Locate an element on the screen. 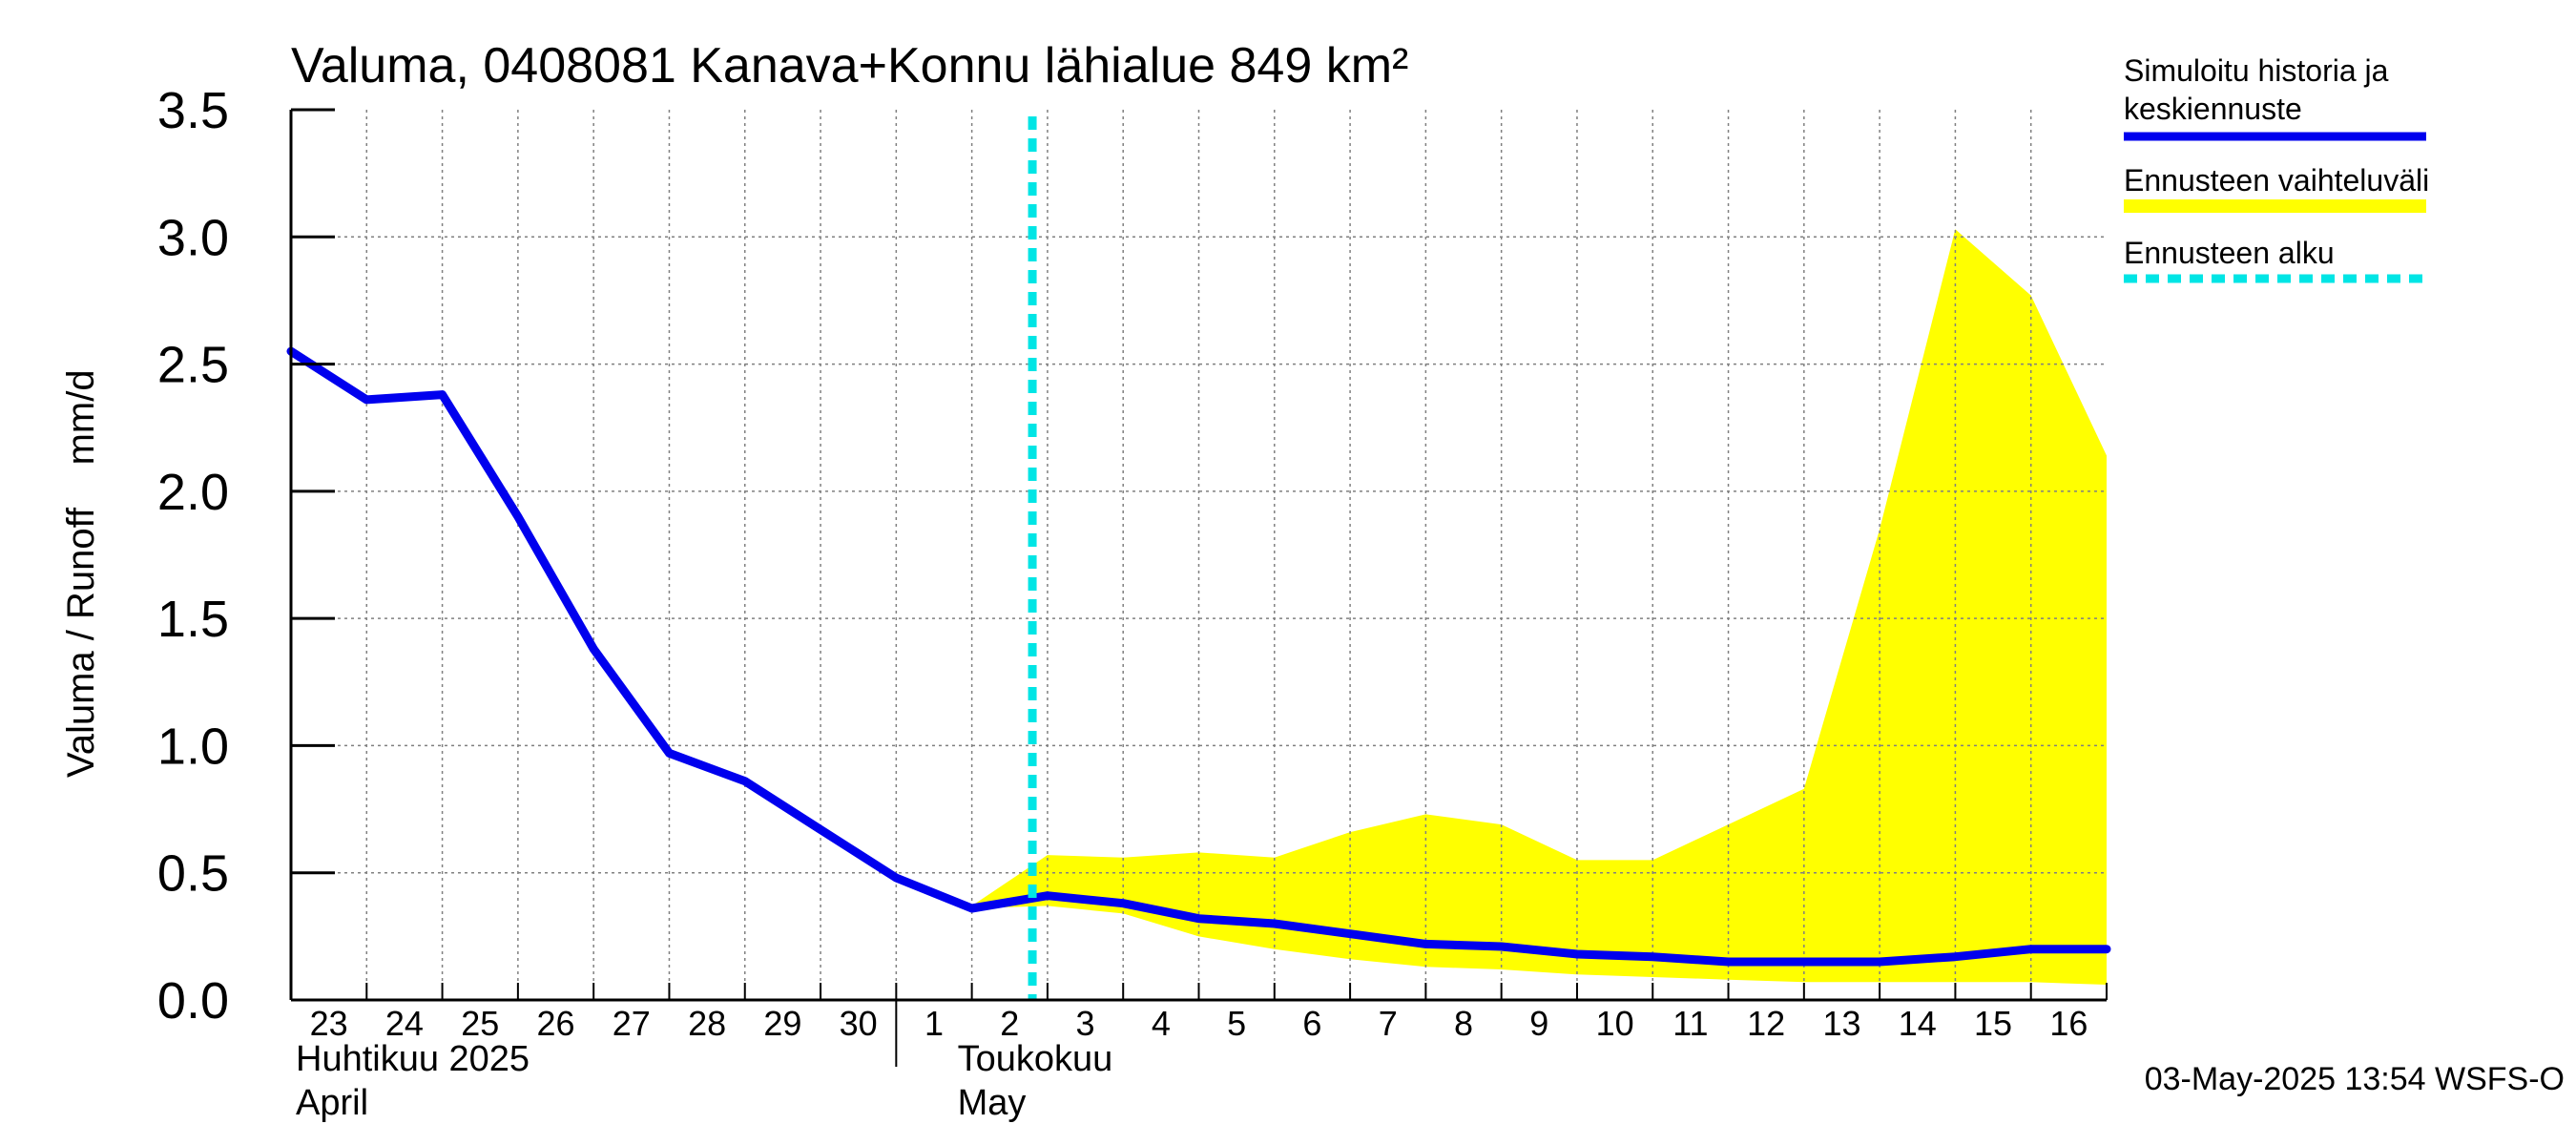 The width and height of the screenshot is (2576, 1145). x-tick-label: 25 is located at coordinates (480, 1023).